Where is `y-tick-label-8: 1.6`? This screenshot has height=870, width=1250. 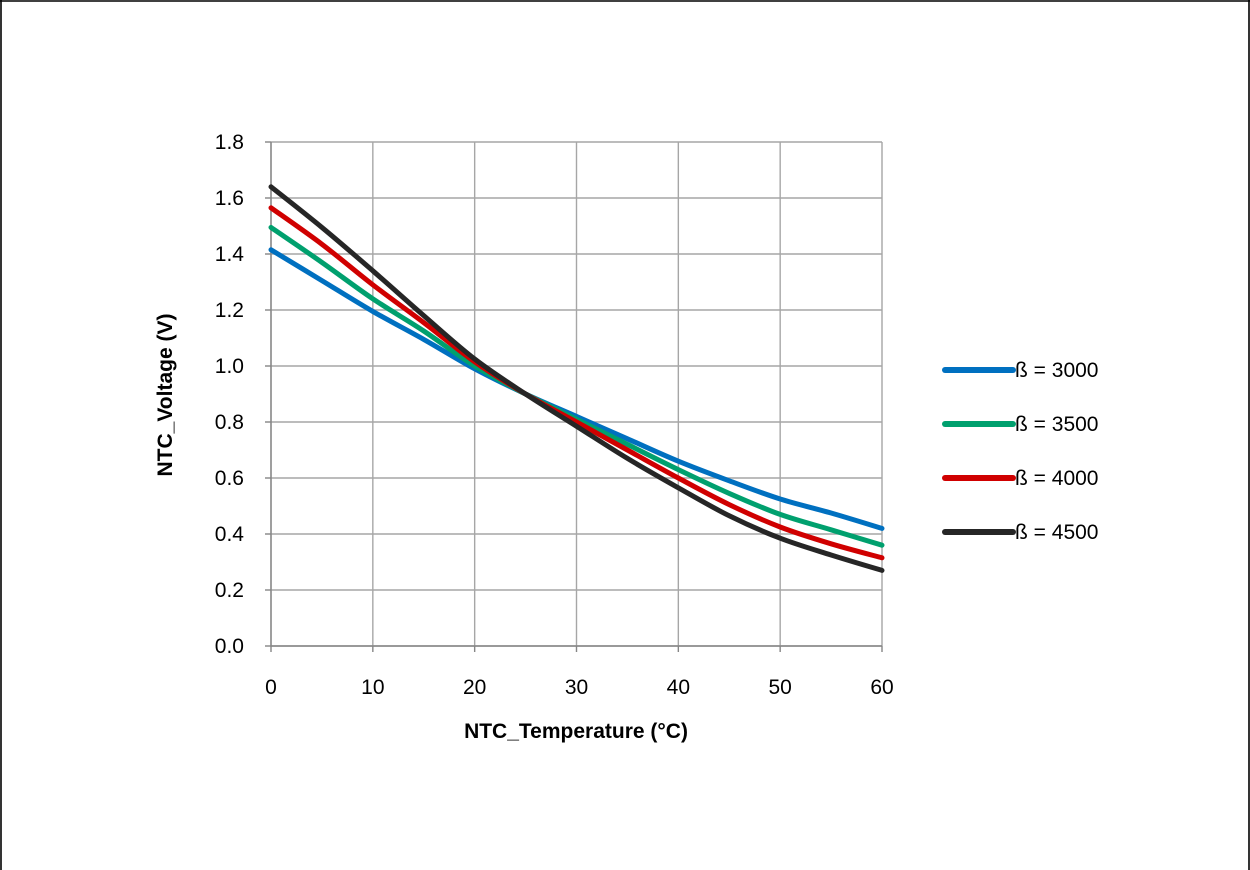
y-tick-label-8: 1.6 is located at coordinates (229, 198).